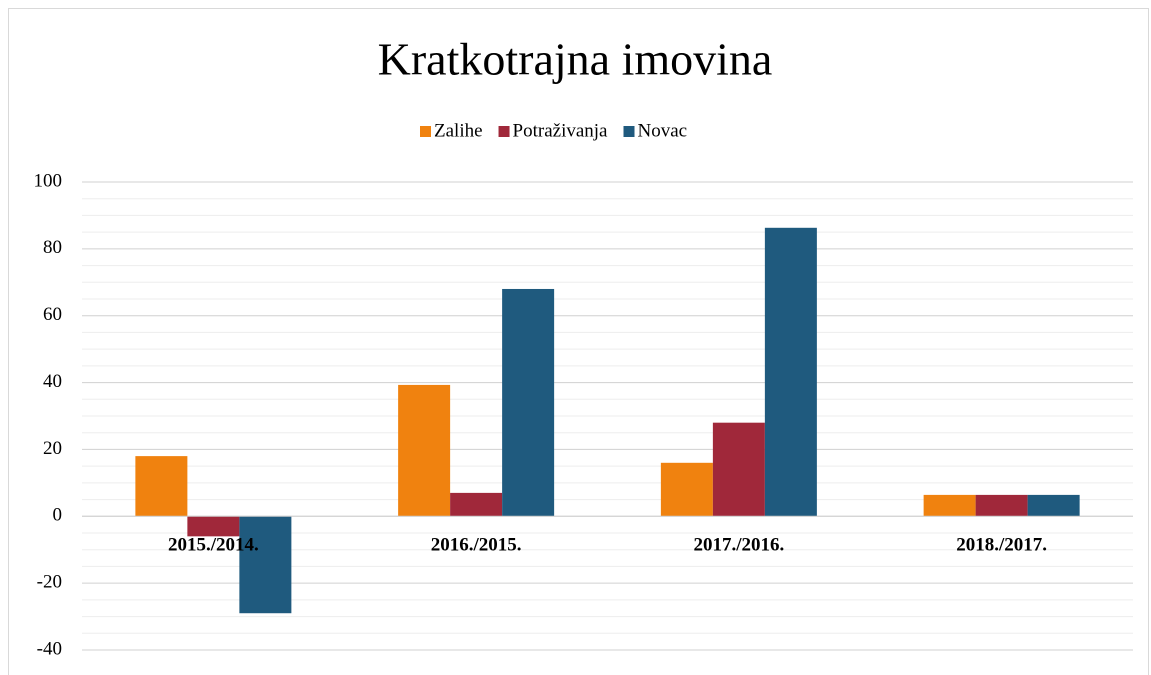  I want to click on legend-label: Novac, so click(663, 130).